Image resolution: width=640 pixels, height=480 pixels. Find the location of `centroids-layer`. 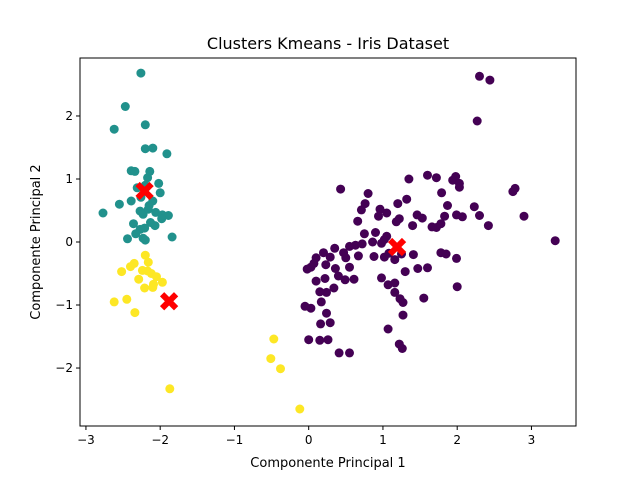

centroids-layer is located at coordinates (271, 246).